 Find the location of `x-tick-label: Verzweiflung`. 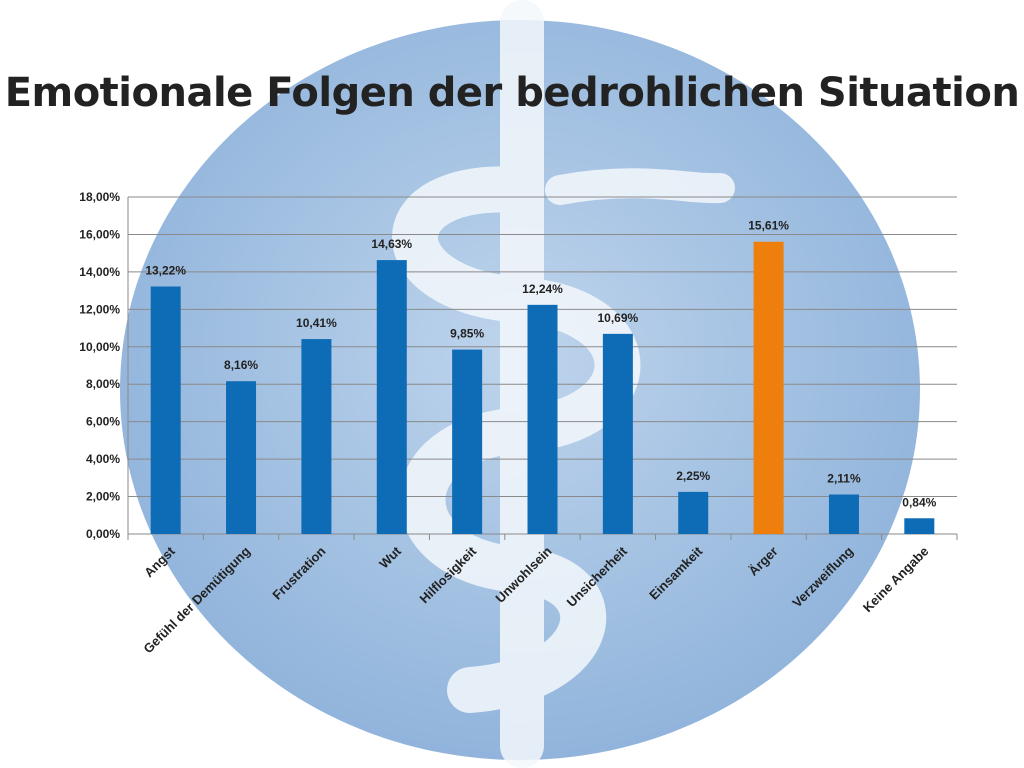

x-tick-label: Verzweiflung is located at coordinates (822, 576).